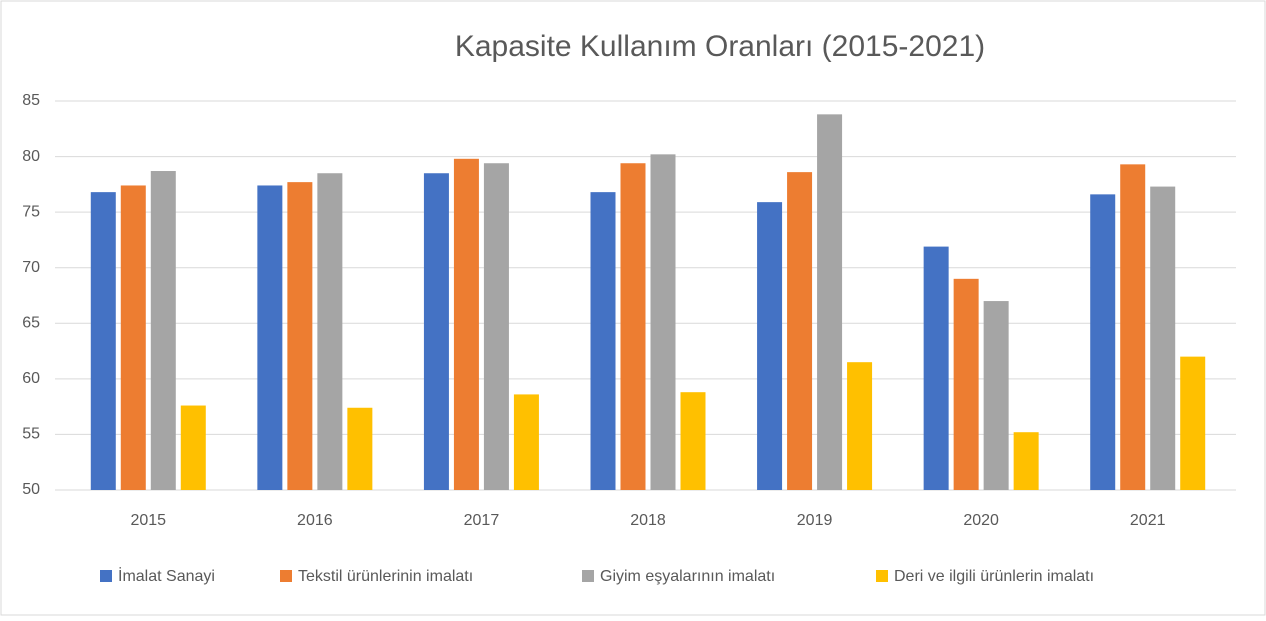 The width and height of the screenshot is (1266, 621). What do you see at coordinates (31, 489) in the screenshot?
I see `y-tick-label: 50` at bounding box center [31, 489].